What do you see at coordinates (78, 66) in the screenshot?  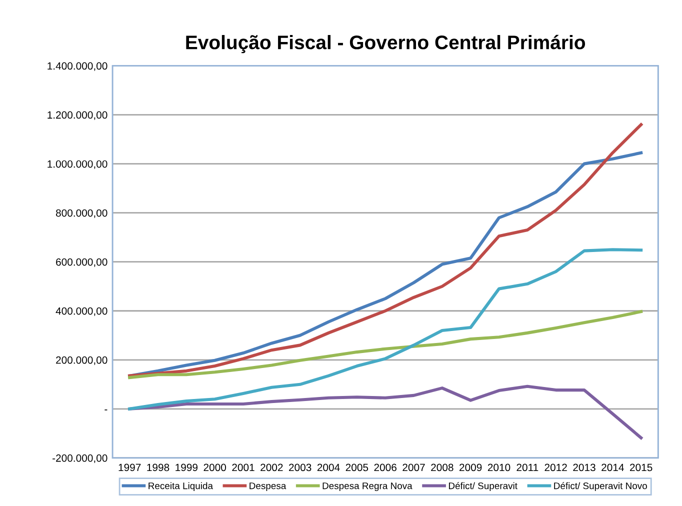 I see `y-tick-label: 1.400.000,00` at bounding box center [78, 66].